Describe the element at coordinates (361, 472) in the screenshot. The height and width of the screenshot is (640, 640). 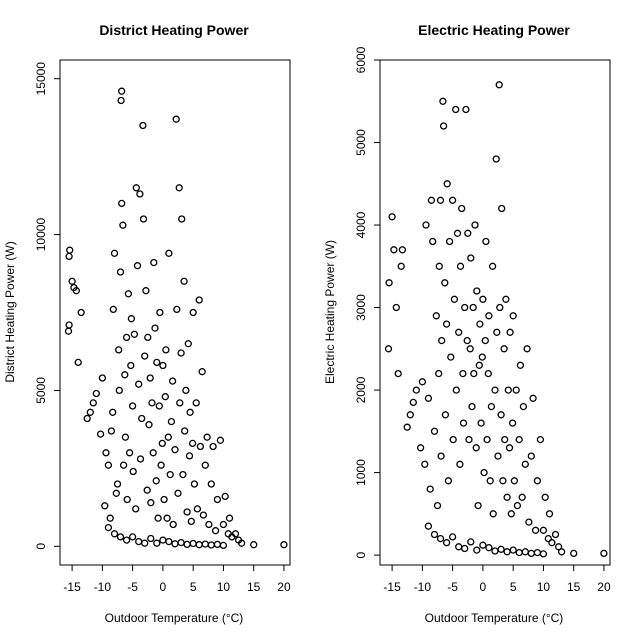
I see `y-tick-label: 1000` at that location.